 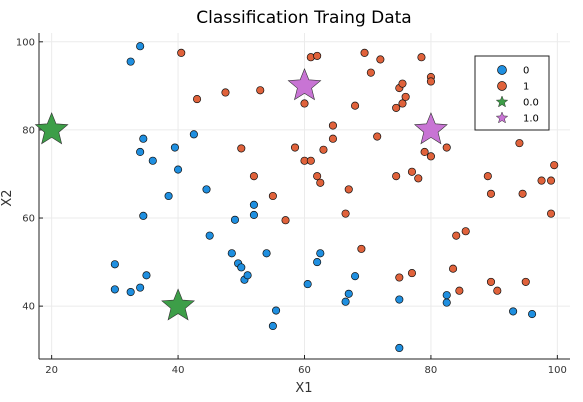 What do you see at coordinates (28, 130) in the screenshot?
I see `y-tick-label: 80` at bounding box center [28, 130].